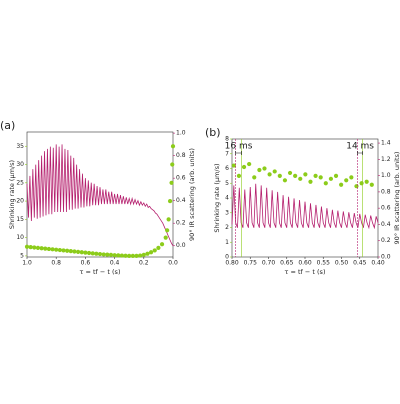  What do you see at coordinates (7, 125) in the screenshot?
I see `panel-label: (a)` at bounding box center [7, 125].